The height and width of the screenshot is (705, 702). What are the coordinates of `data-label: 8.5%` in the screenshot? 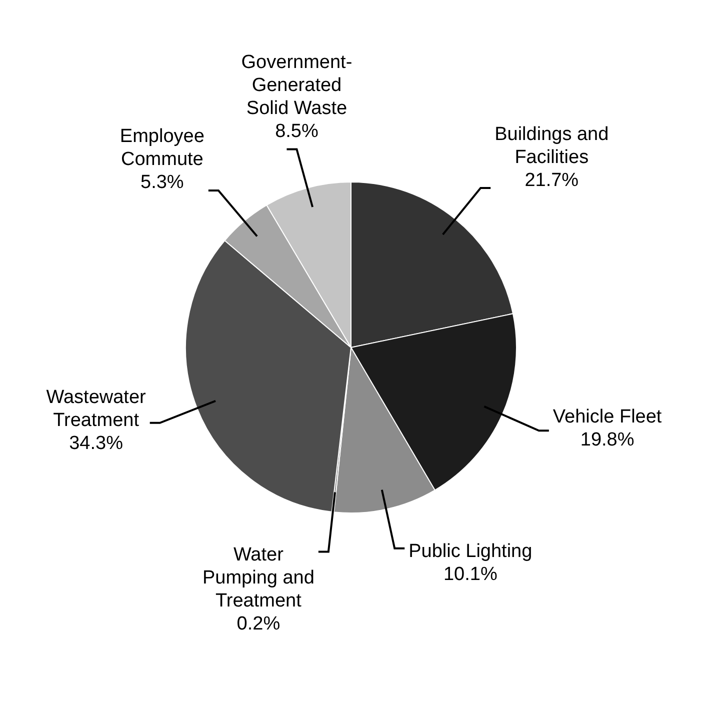 It's located at (296, 131).